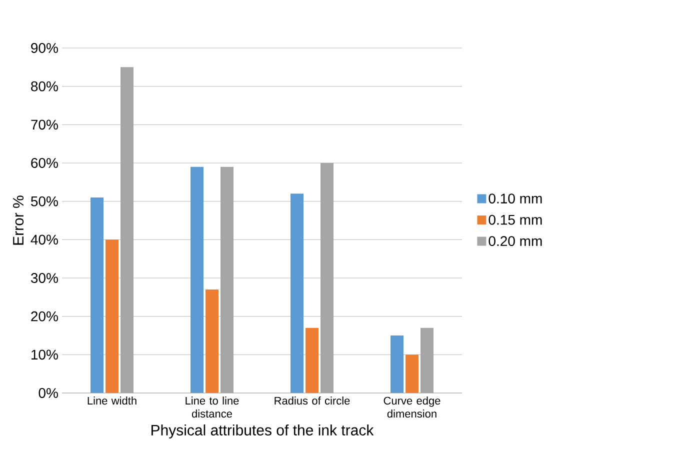 Image resolution: width=676 pixels, height=468 pixels. What do you see at coordinates (212, 407) in the screenshot?
I see `x-tick-label: Line to line distance` at bounding box center [212, 407].